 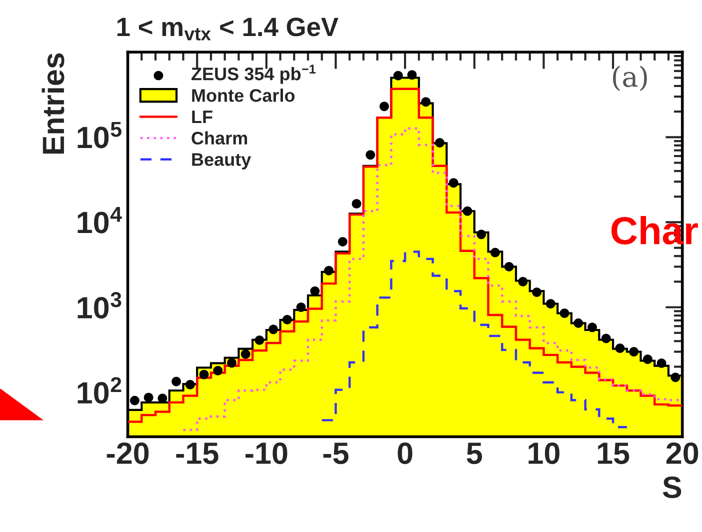 I want to click on y-tick-label: 10$^{5}$, so click(x=100, y=135).